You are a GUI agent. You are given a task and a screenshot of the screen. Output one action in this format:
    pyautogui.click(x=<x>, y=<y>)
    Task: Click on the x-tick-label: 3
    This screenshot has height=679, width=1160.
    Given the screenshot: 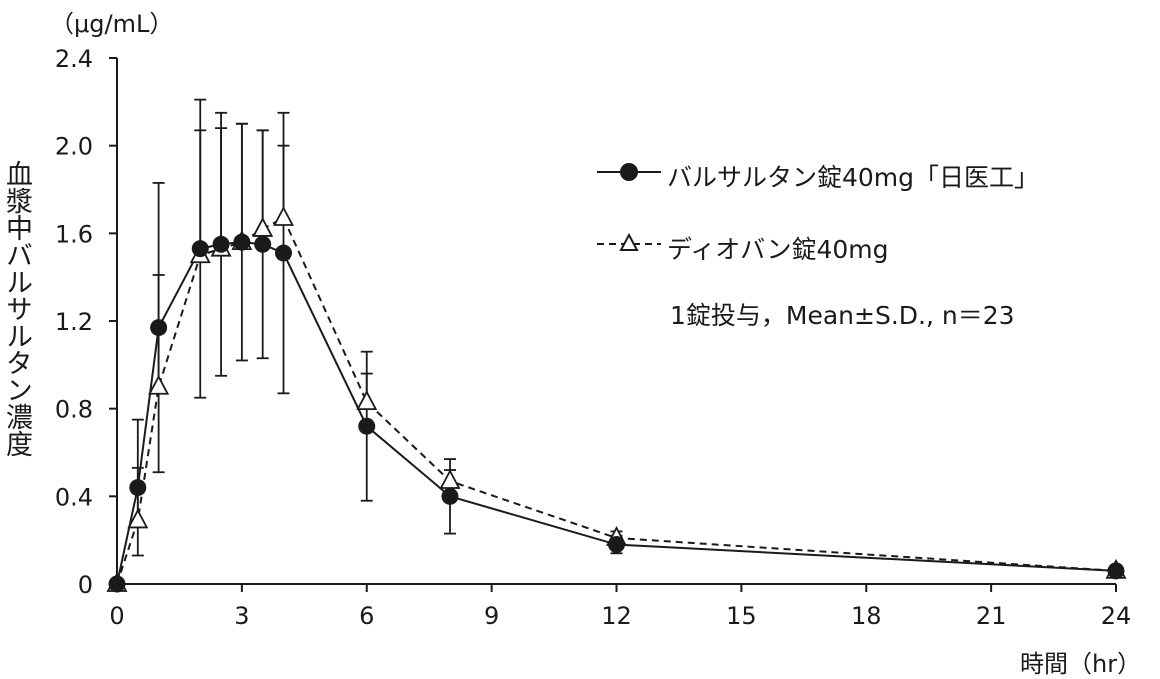 What is the action you would take?
    pyautogui.click(x=241, y=616)
    